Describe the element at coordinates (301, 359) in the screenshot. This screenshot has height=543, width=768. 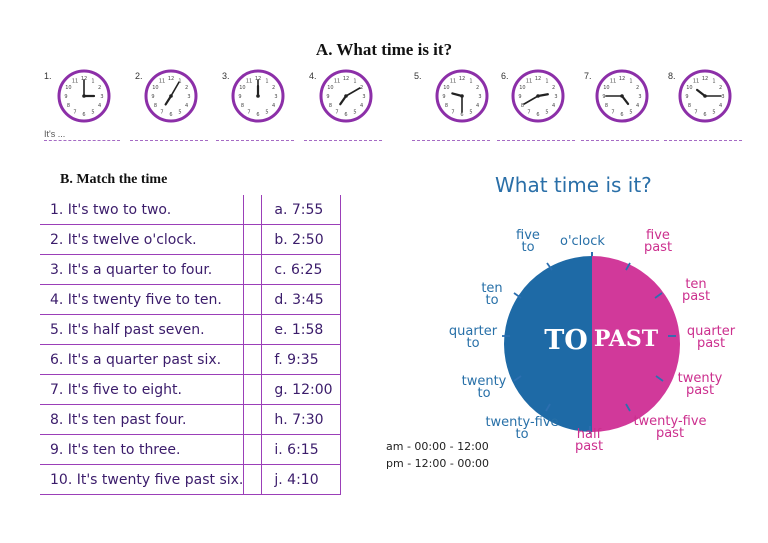
I see `time-cell: f. 9:35` at that location.